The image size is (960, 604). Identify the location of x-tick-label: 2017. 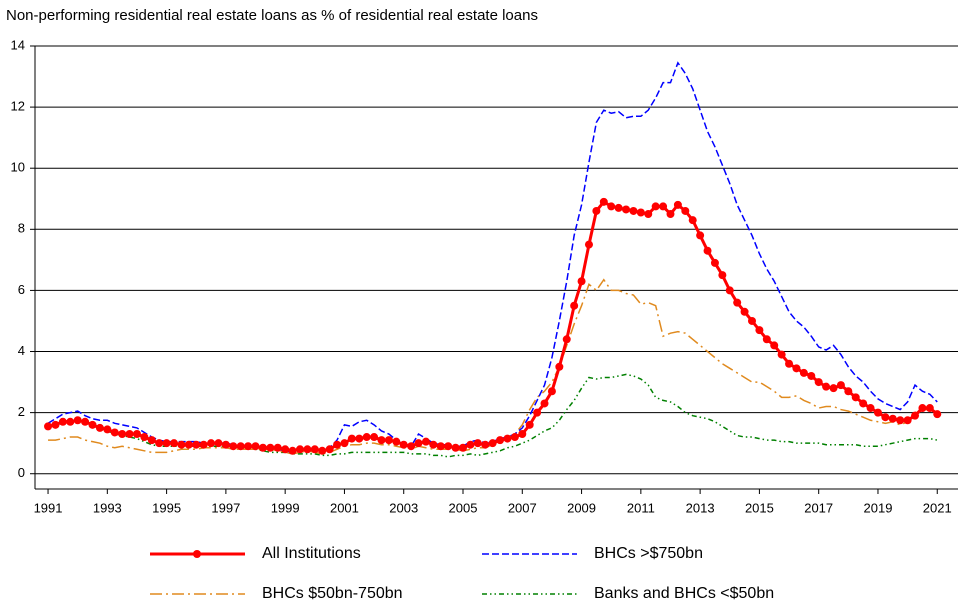
(818, 507).